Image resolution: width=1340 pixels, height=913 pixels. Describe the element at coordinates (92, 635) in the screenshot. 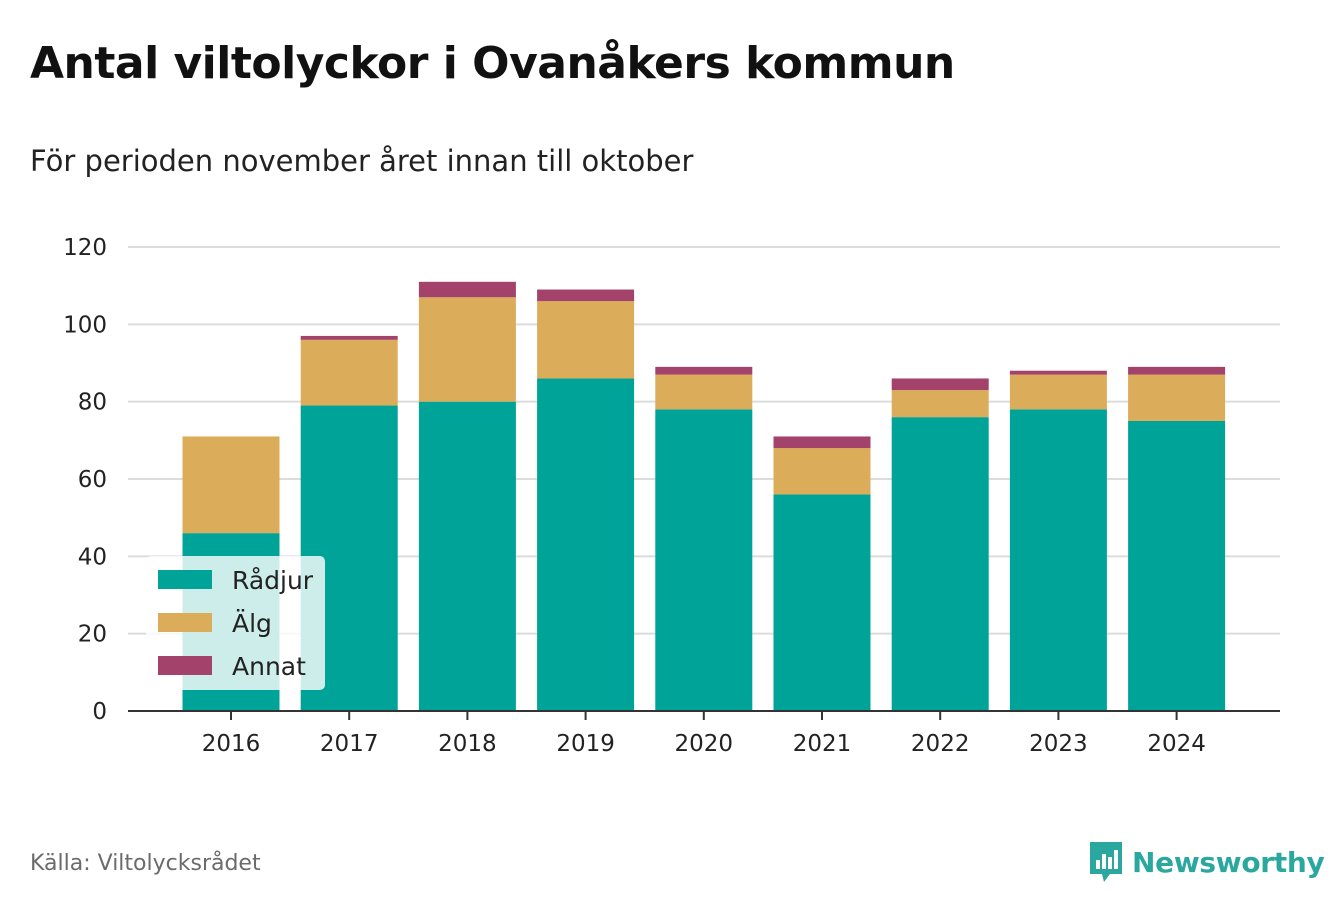

I see `y-tick-label: 20` at that location.